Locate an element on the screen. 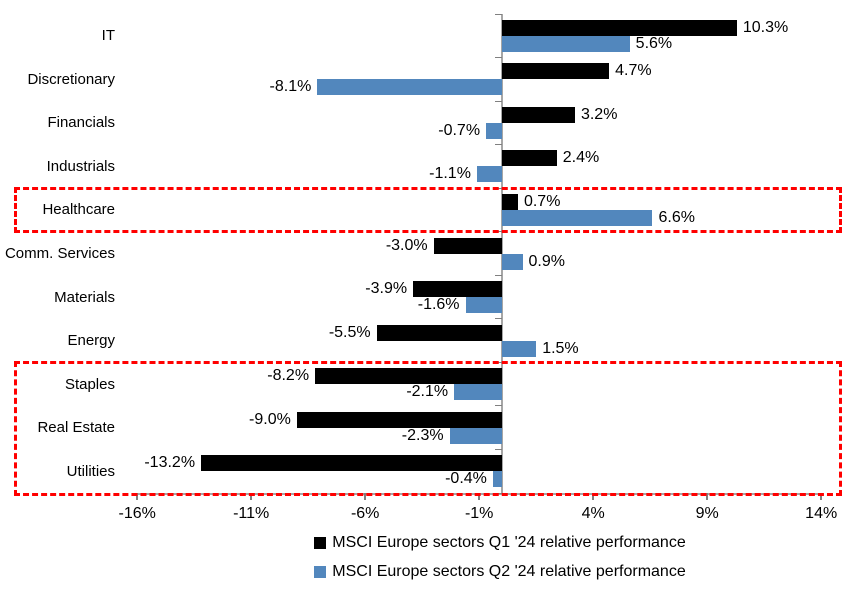  value-label-q2-staples: -2.1% is located at coordinates (427, 392).